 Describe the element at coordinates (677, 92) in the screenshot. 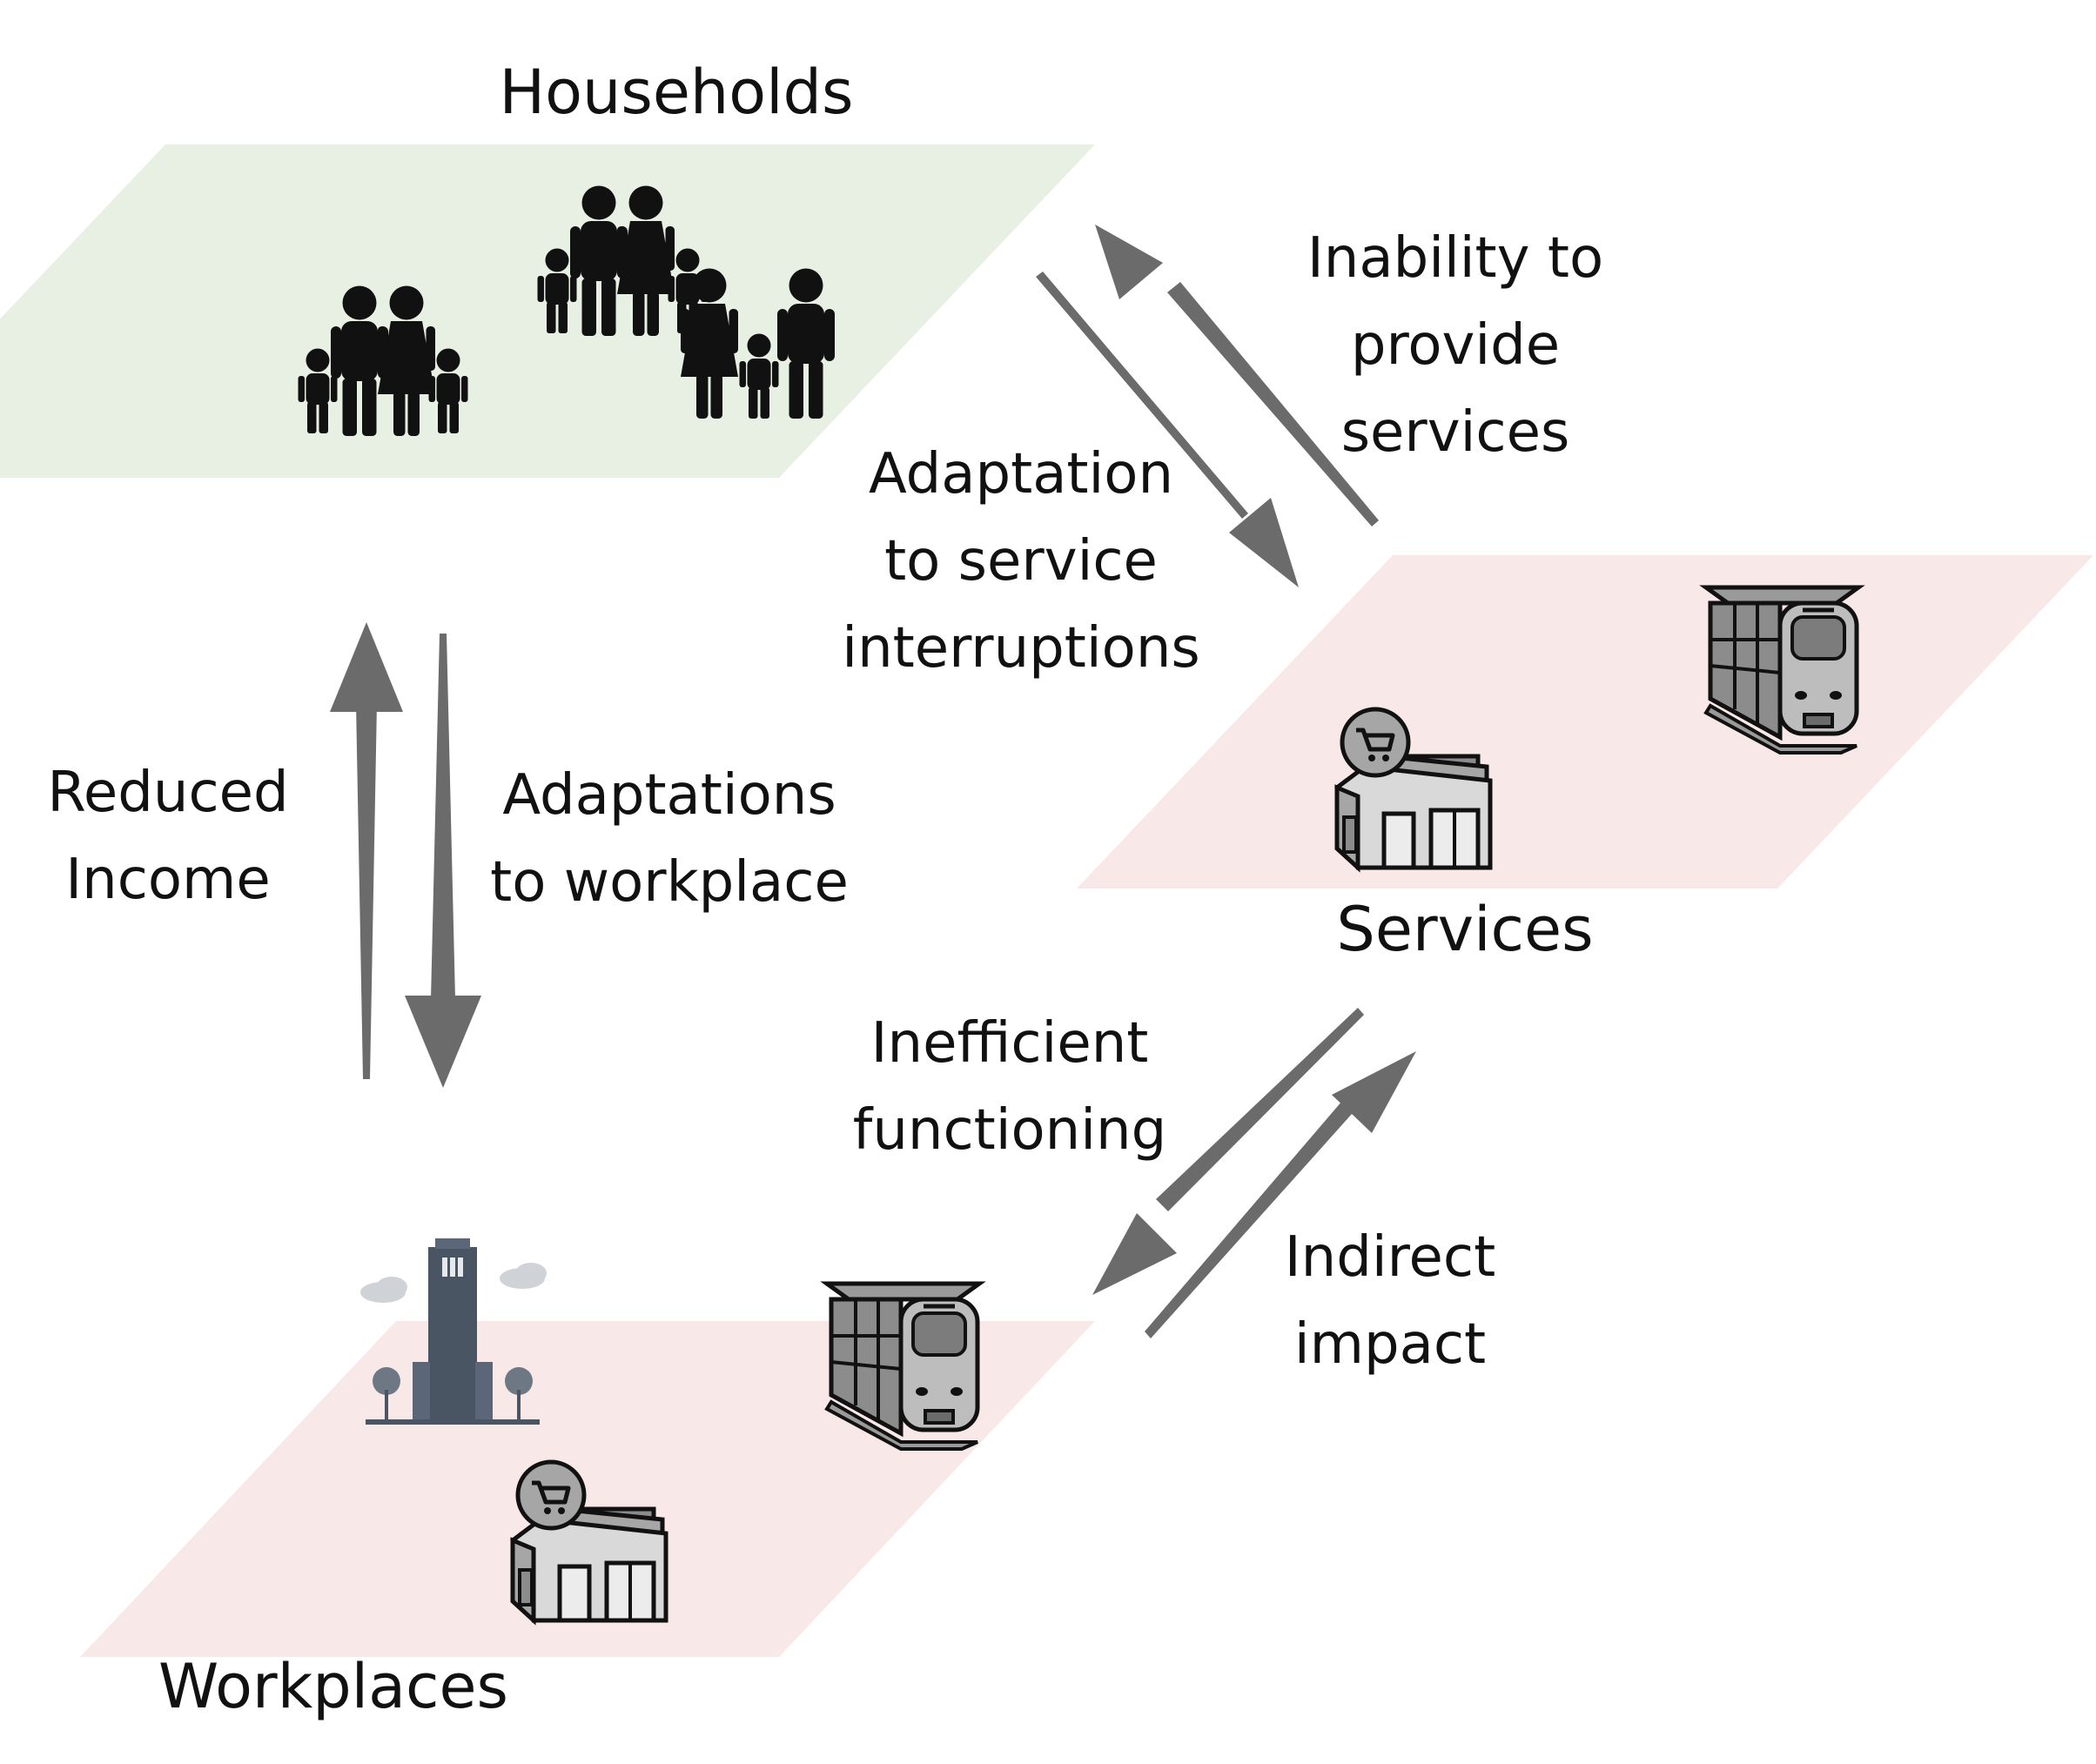

I see `households-title: Households` at that location.